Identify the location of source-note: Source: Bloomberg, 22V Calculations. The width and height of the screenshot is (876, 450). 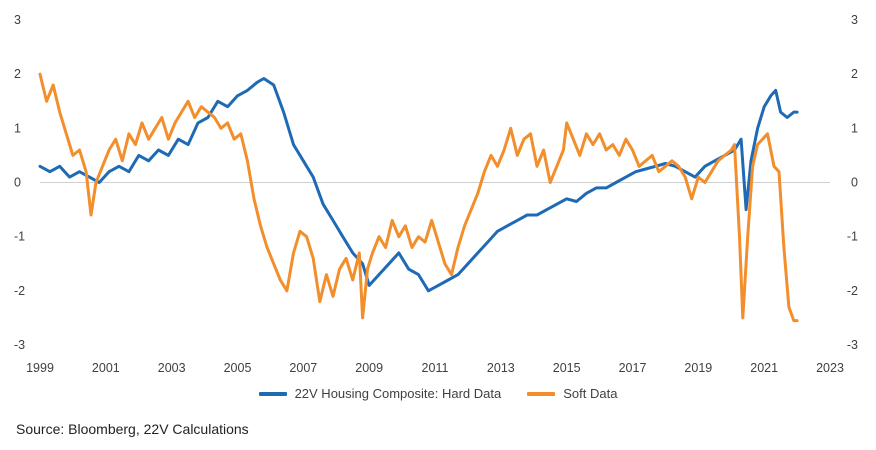
(132, 429).